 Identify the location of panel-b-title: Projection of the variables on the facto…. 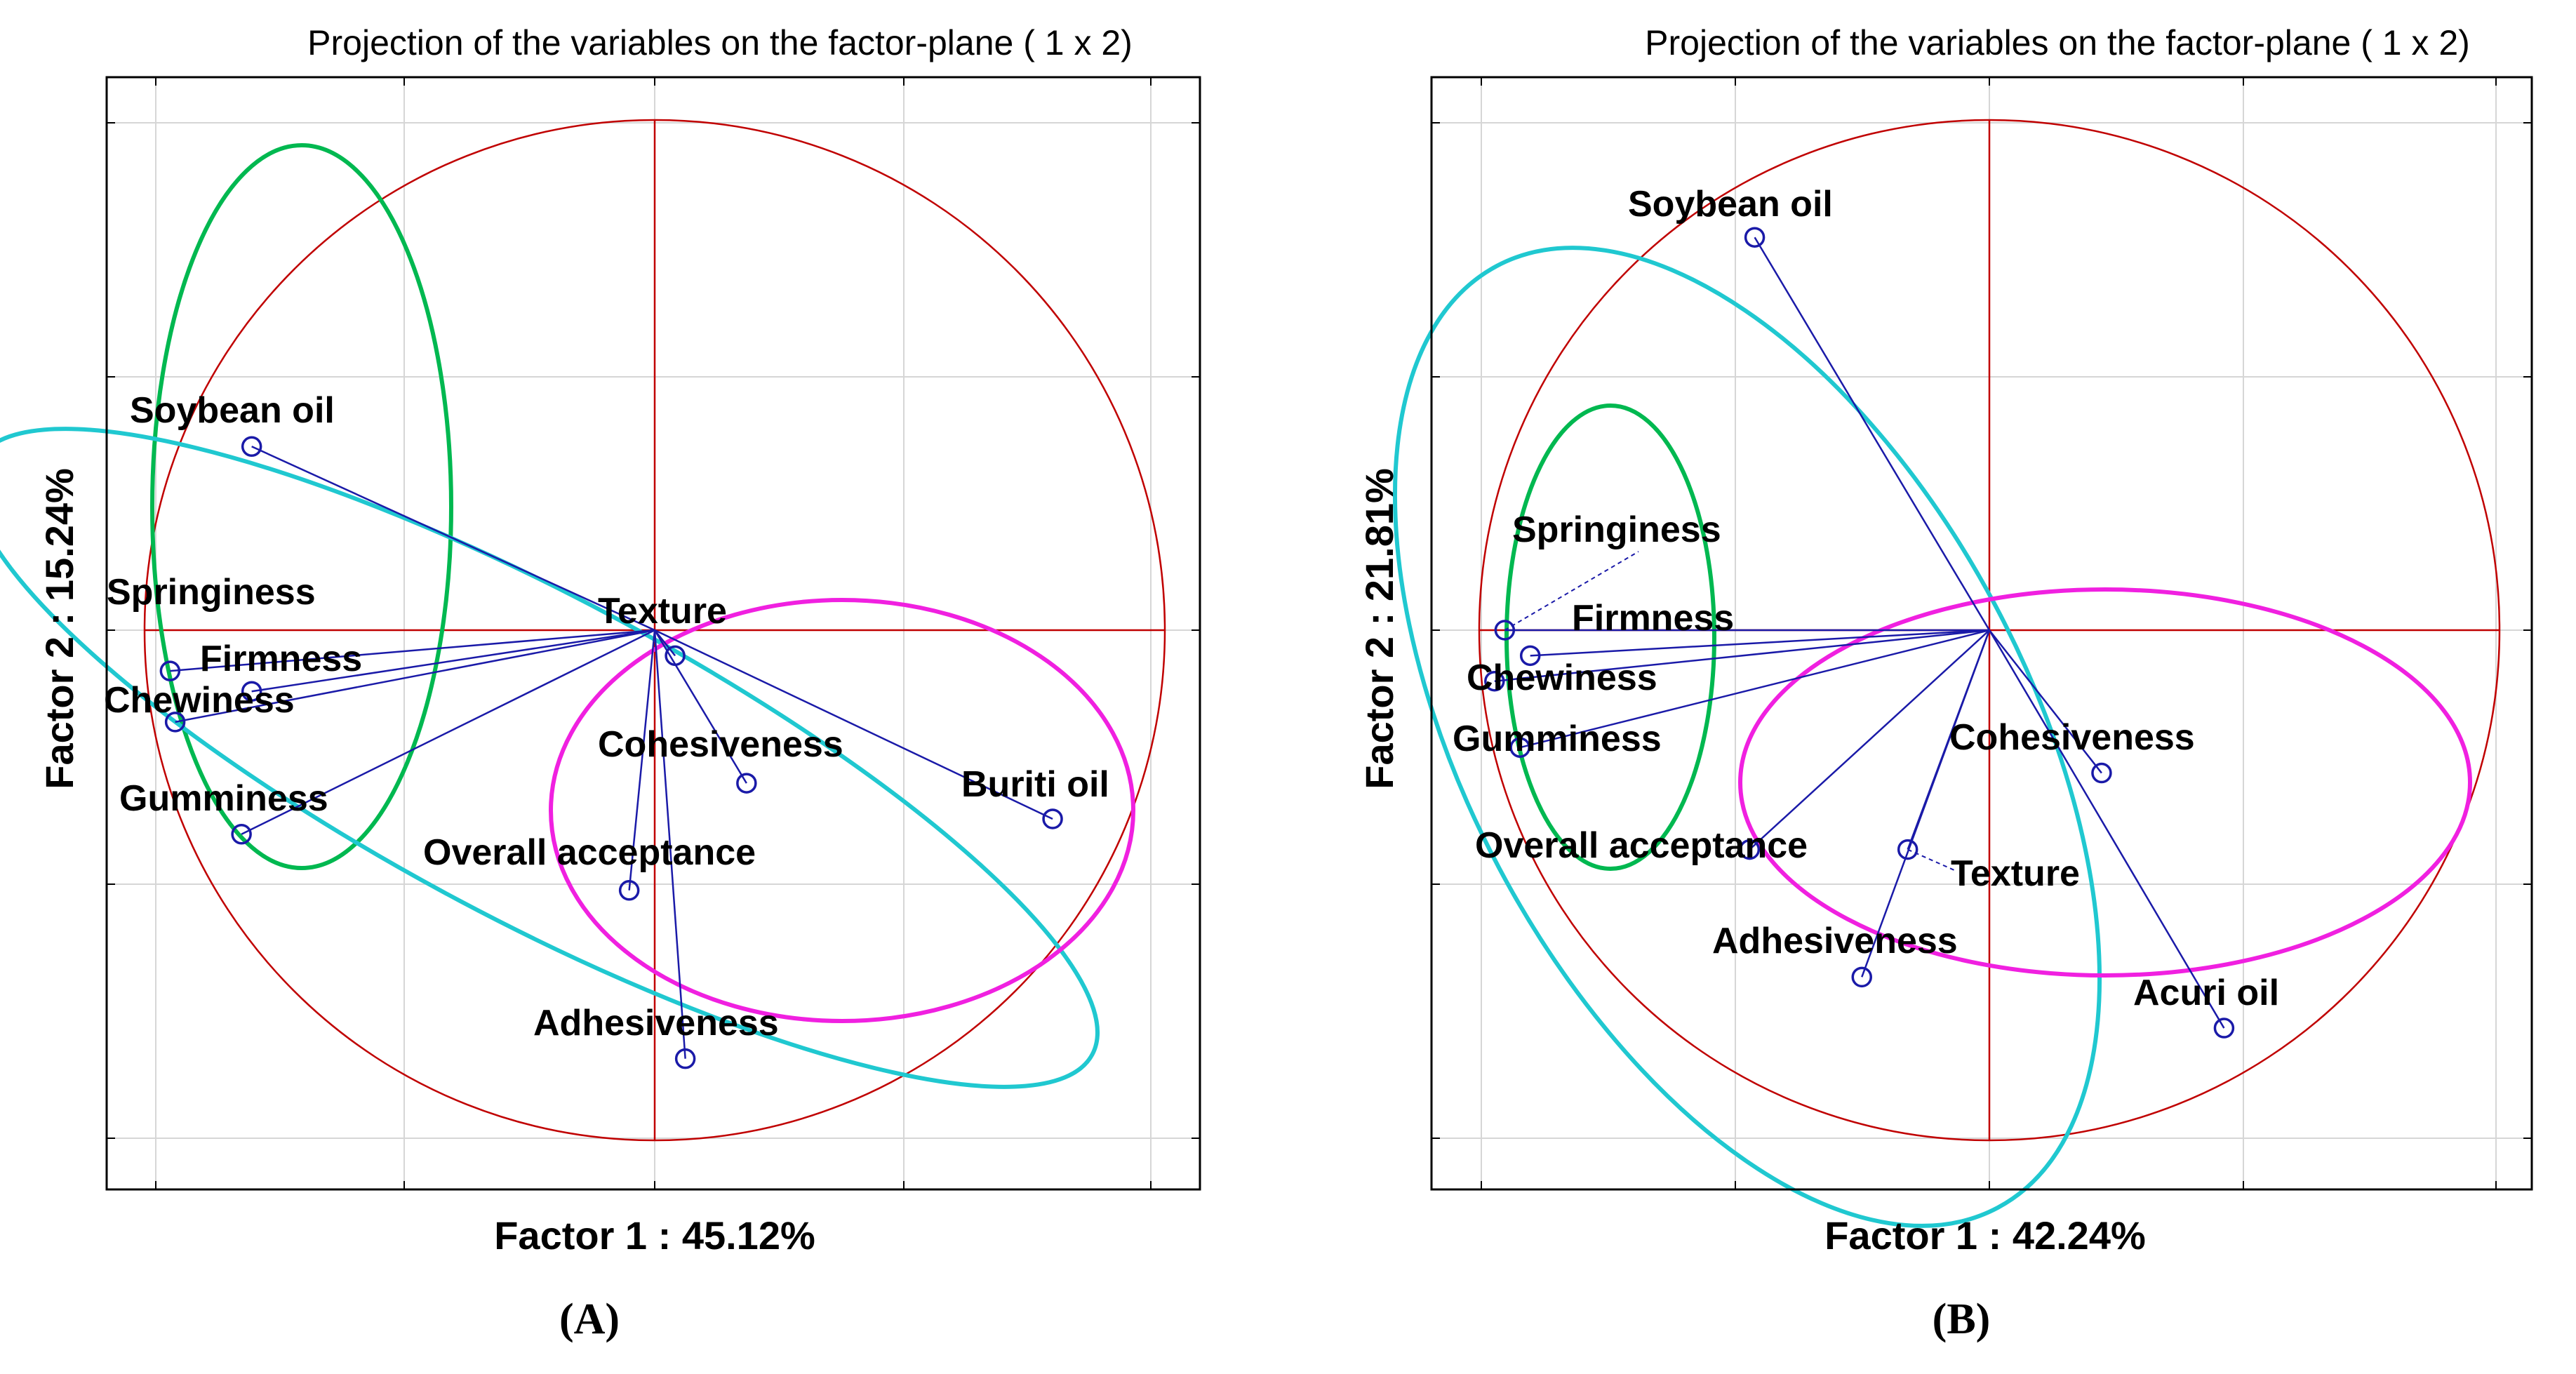
(2057, 42).